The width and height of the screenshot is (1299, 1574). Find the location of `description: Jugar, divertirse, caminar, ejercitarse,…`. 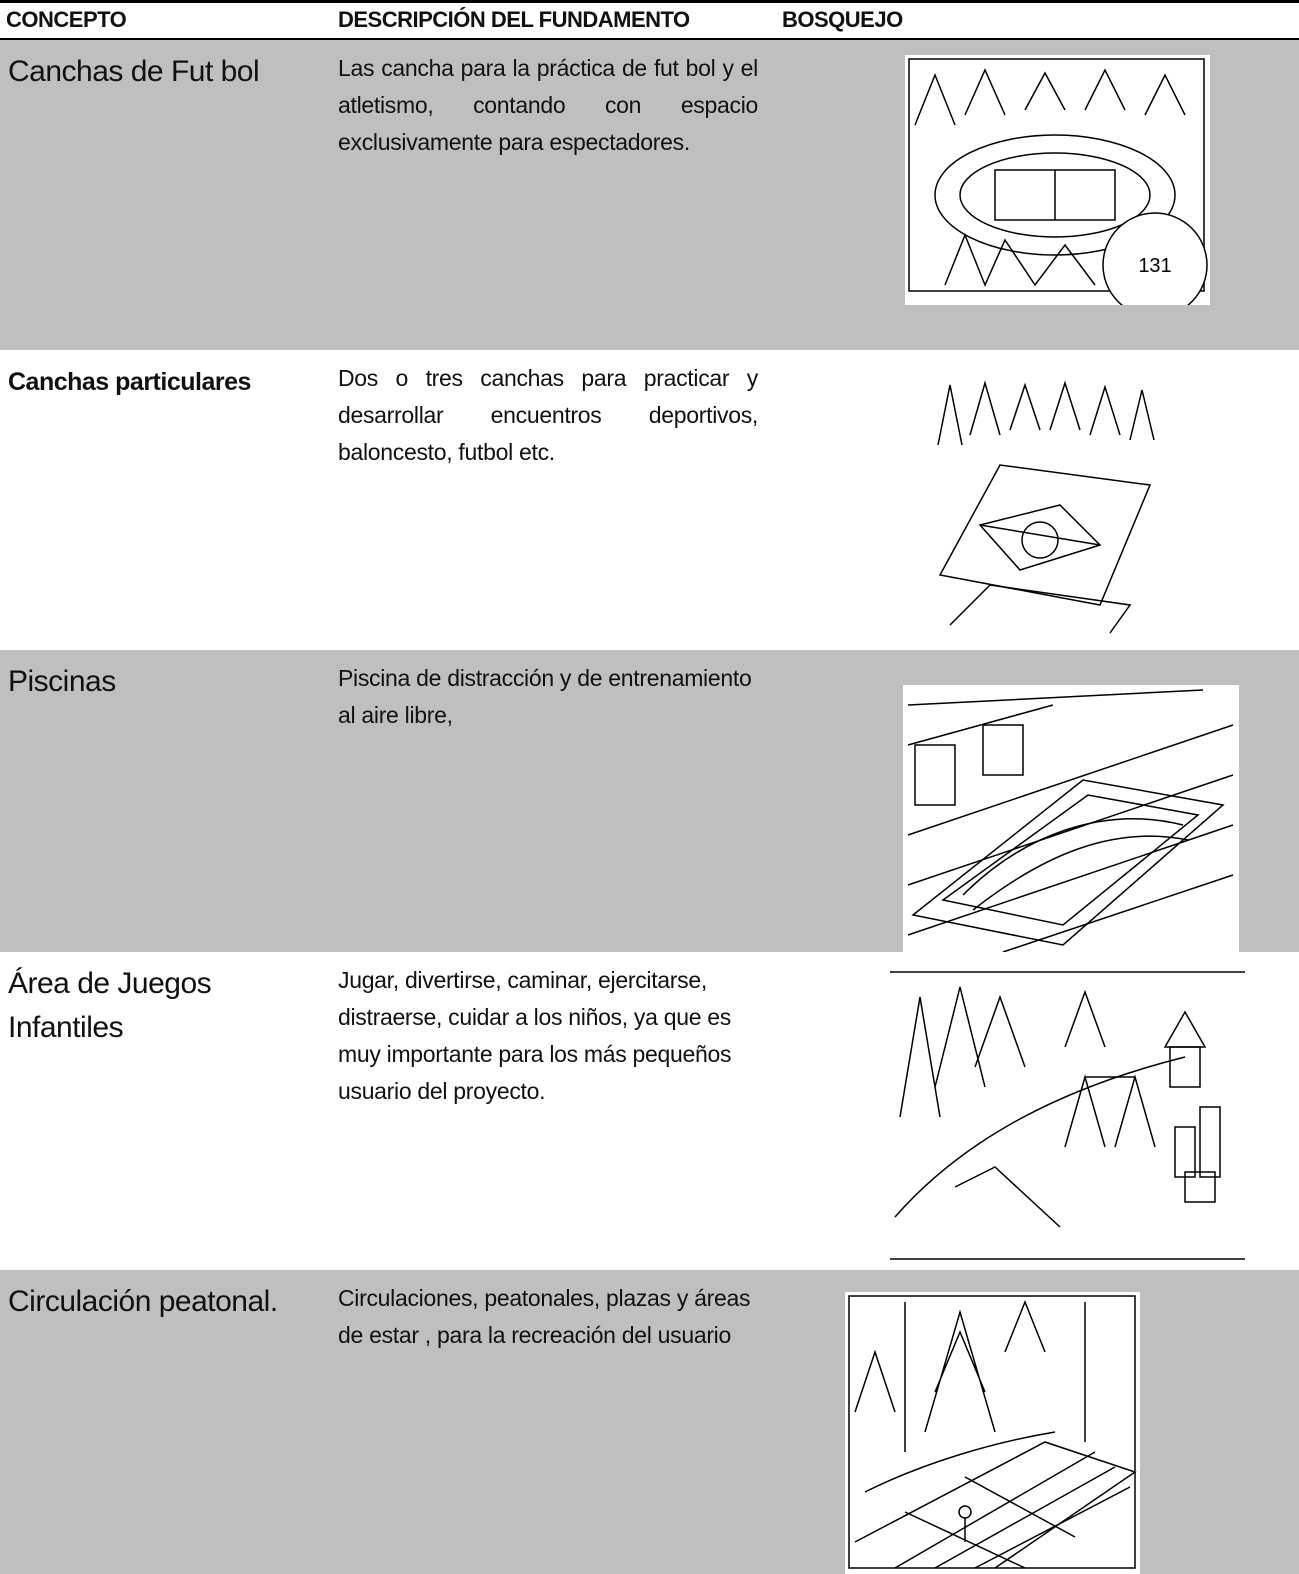

description: Jugar, divertirse, caminar, ejercitarse,… is located at coordinates (535, 1035).